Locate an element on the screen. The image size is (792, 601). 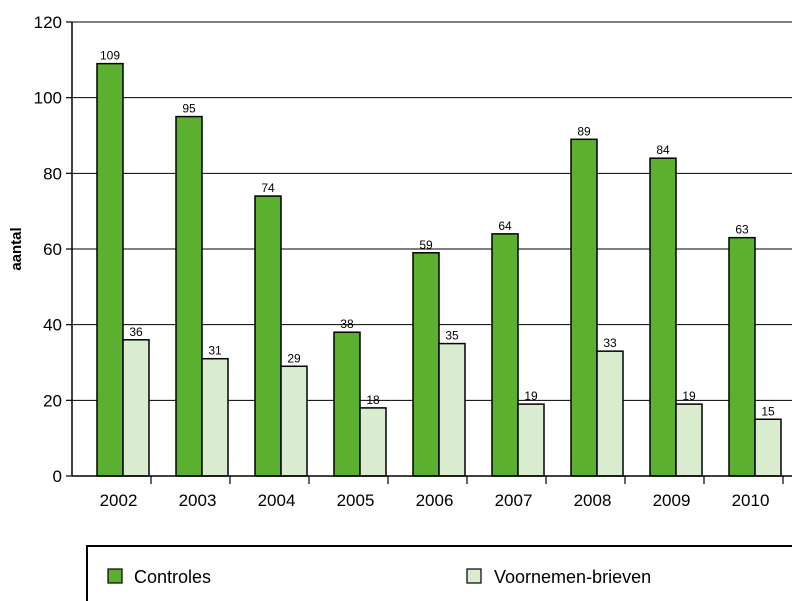
data-label: 95 is located at coordinates (189, 109).